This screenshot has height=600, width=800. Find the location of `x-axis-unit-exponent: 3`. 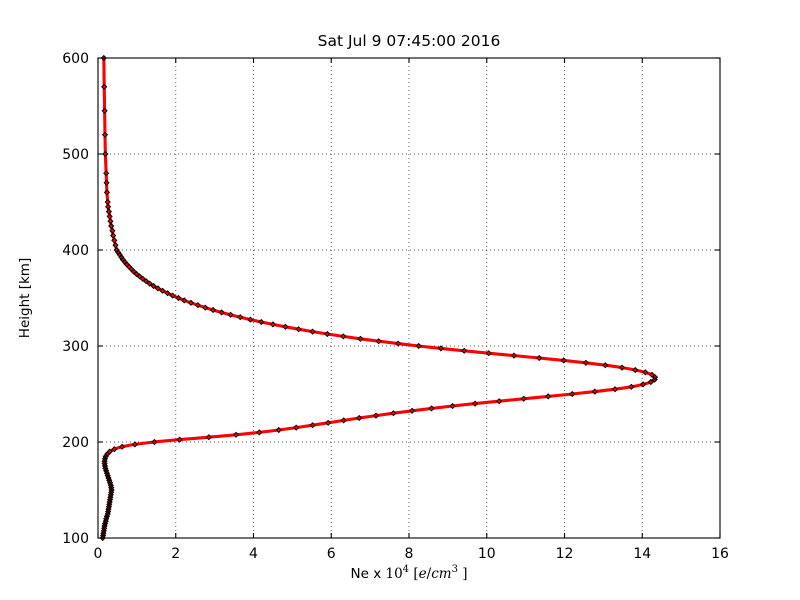

x-axis-unit-exponent: 3 is located at coordinates (455, 569).